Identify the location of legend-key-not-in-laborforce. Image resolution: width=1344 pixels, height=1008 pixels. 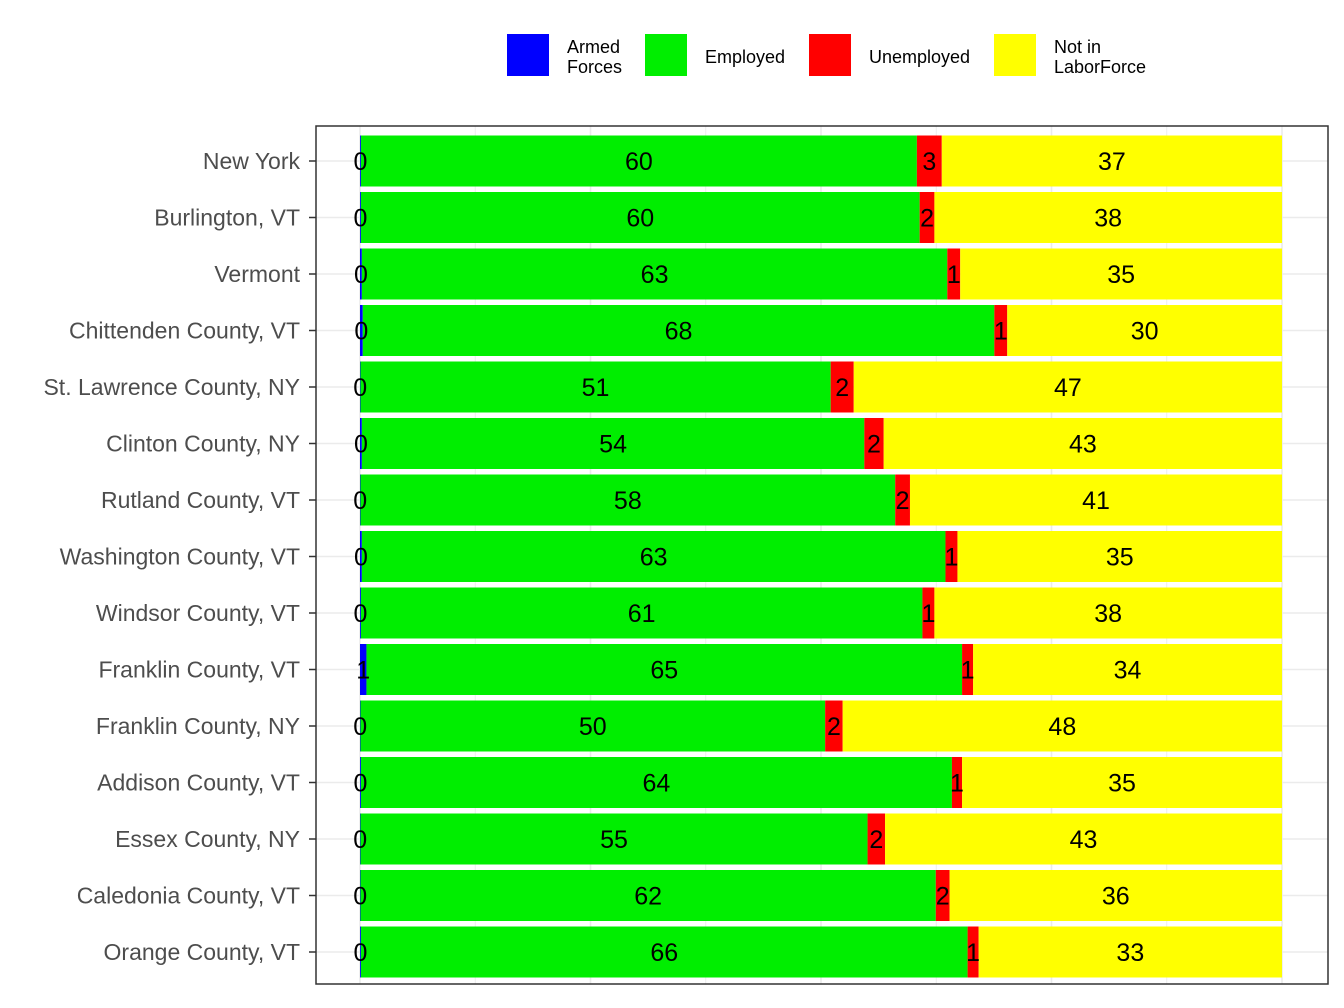
(1015, 55).